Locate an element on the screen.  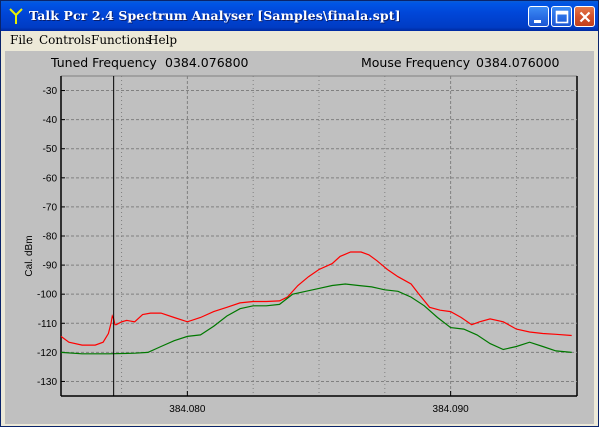
x-tick-label: 384.080 is located at coordinates (187, 409).